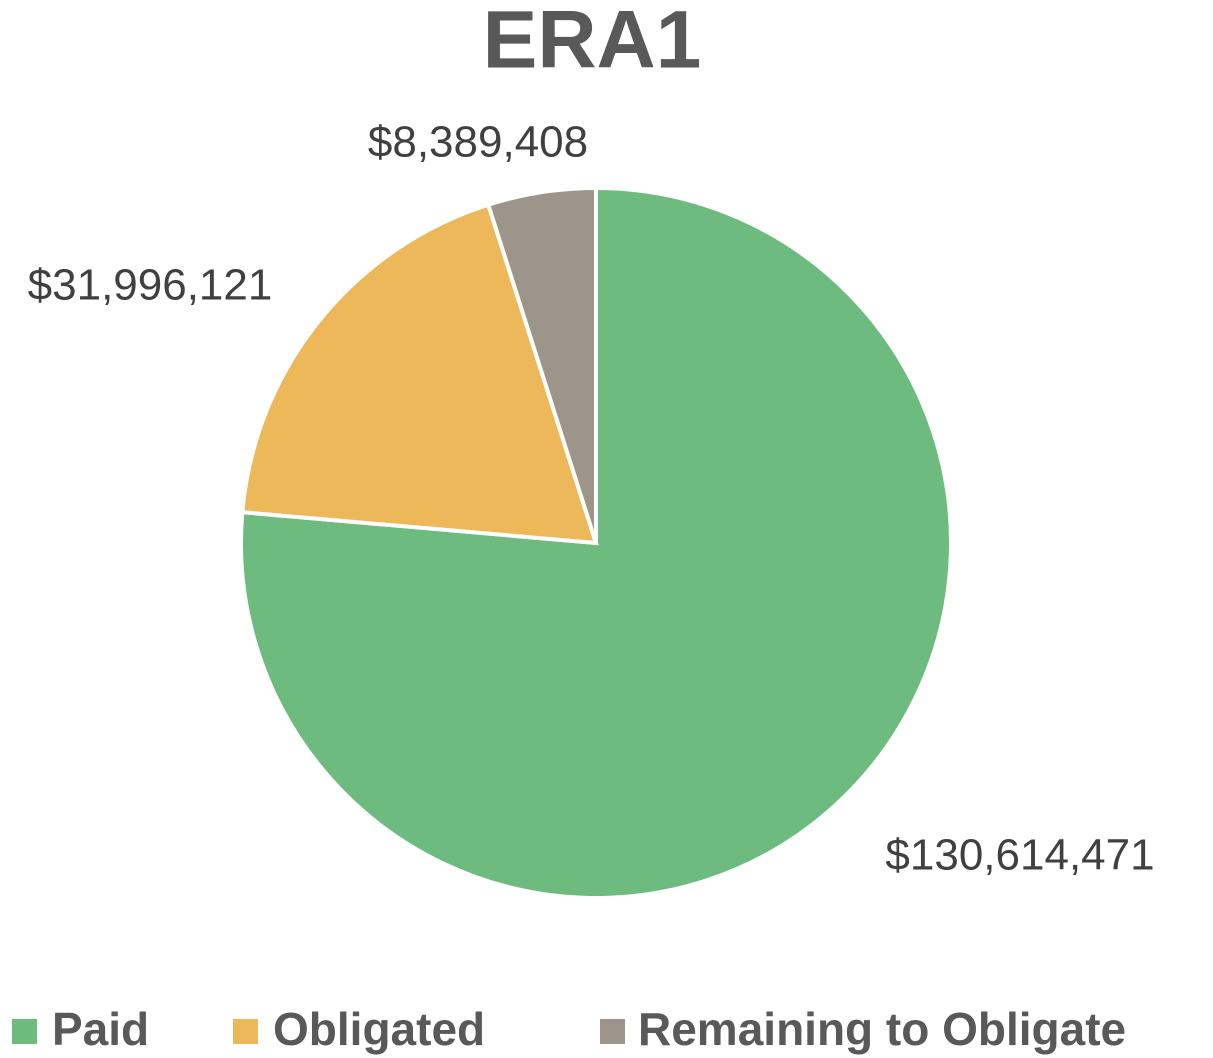 This screenshot has width=1213, height=1058. What do you see at coordinates (1019, 855) in the screenshot?
I see `data-label: $130,614,471` at bounding box center [1019, 855].